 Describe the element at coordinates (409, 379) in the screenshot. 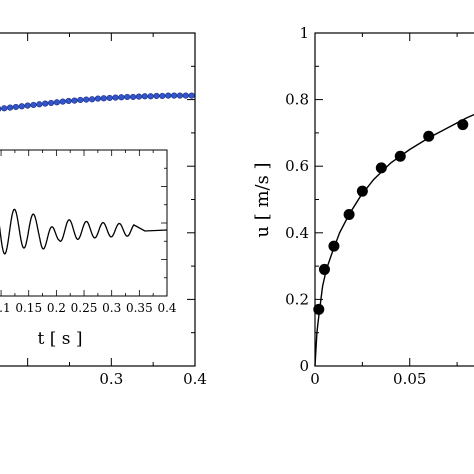

I see `right-x-tick-label: 0.05` at that location.